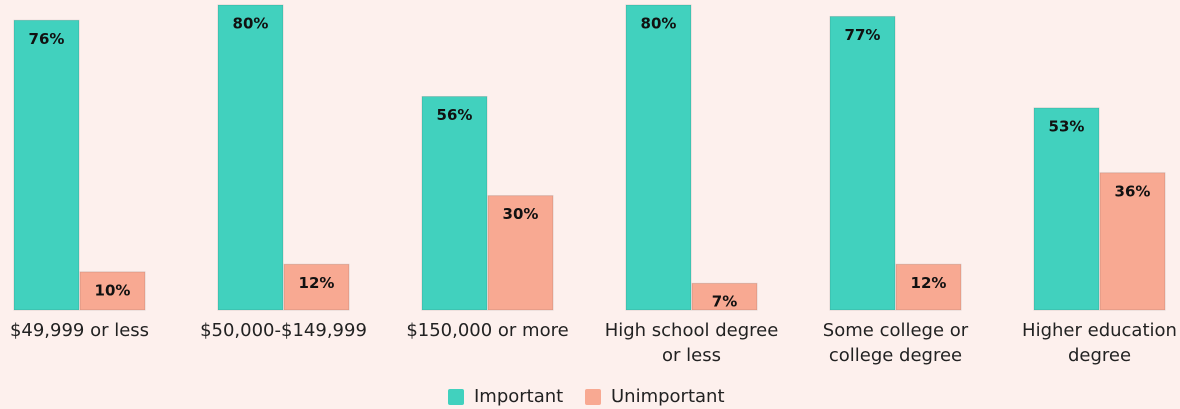 This screenshot has width=1180, height=409. Describe the element at coordinates (863, 35) in the screenshot. I see `value-label: 77%` at that location.